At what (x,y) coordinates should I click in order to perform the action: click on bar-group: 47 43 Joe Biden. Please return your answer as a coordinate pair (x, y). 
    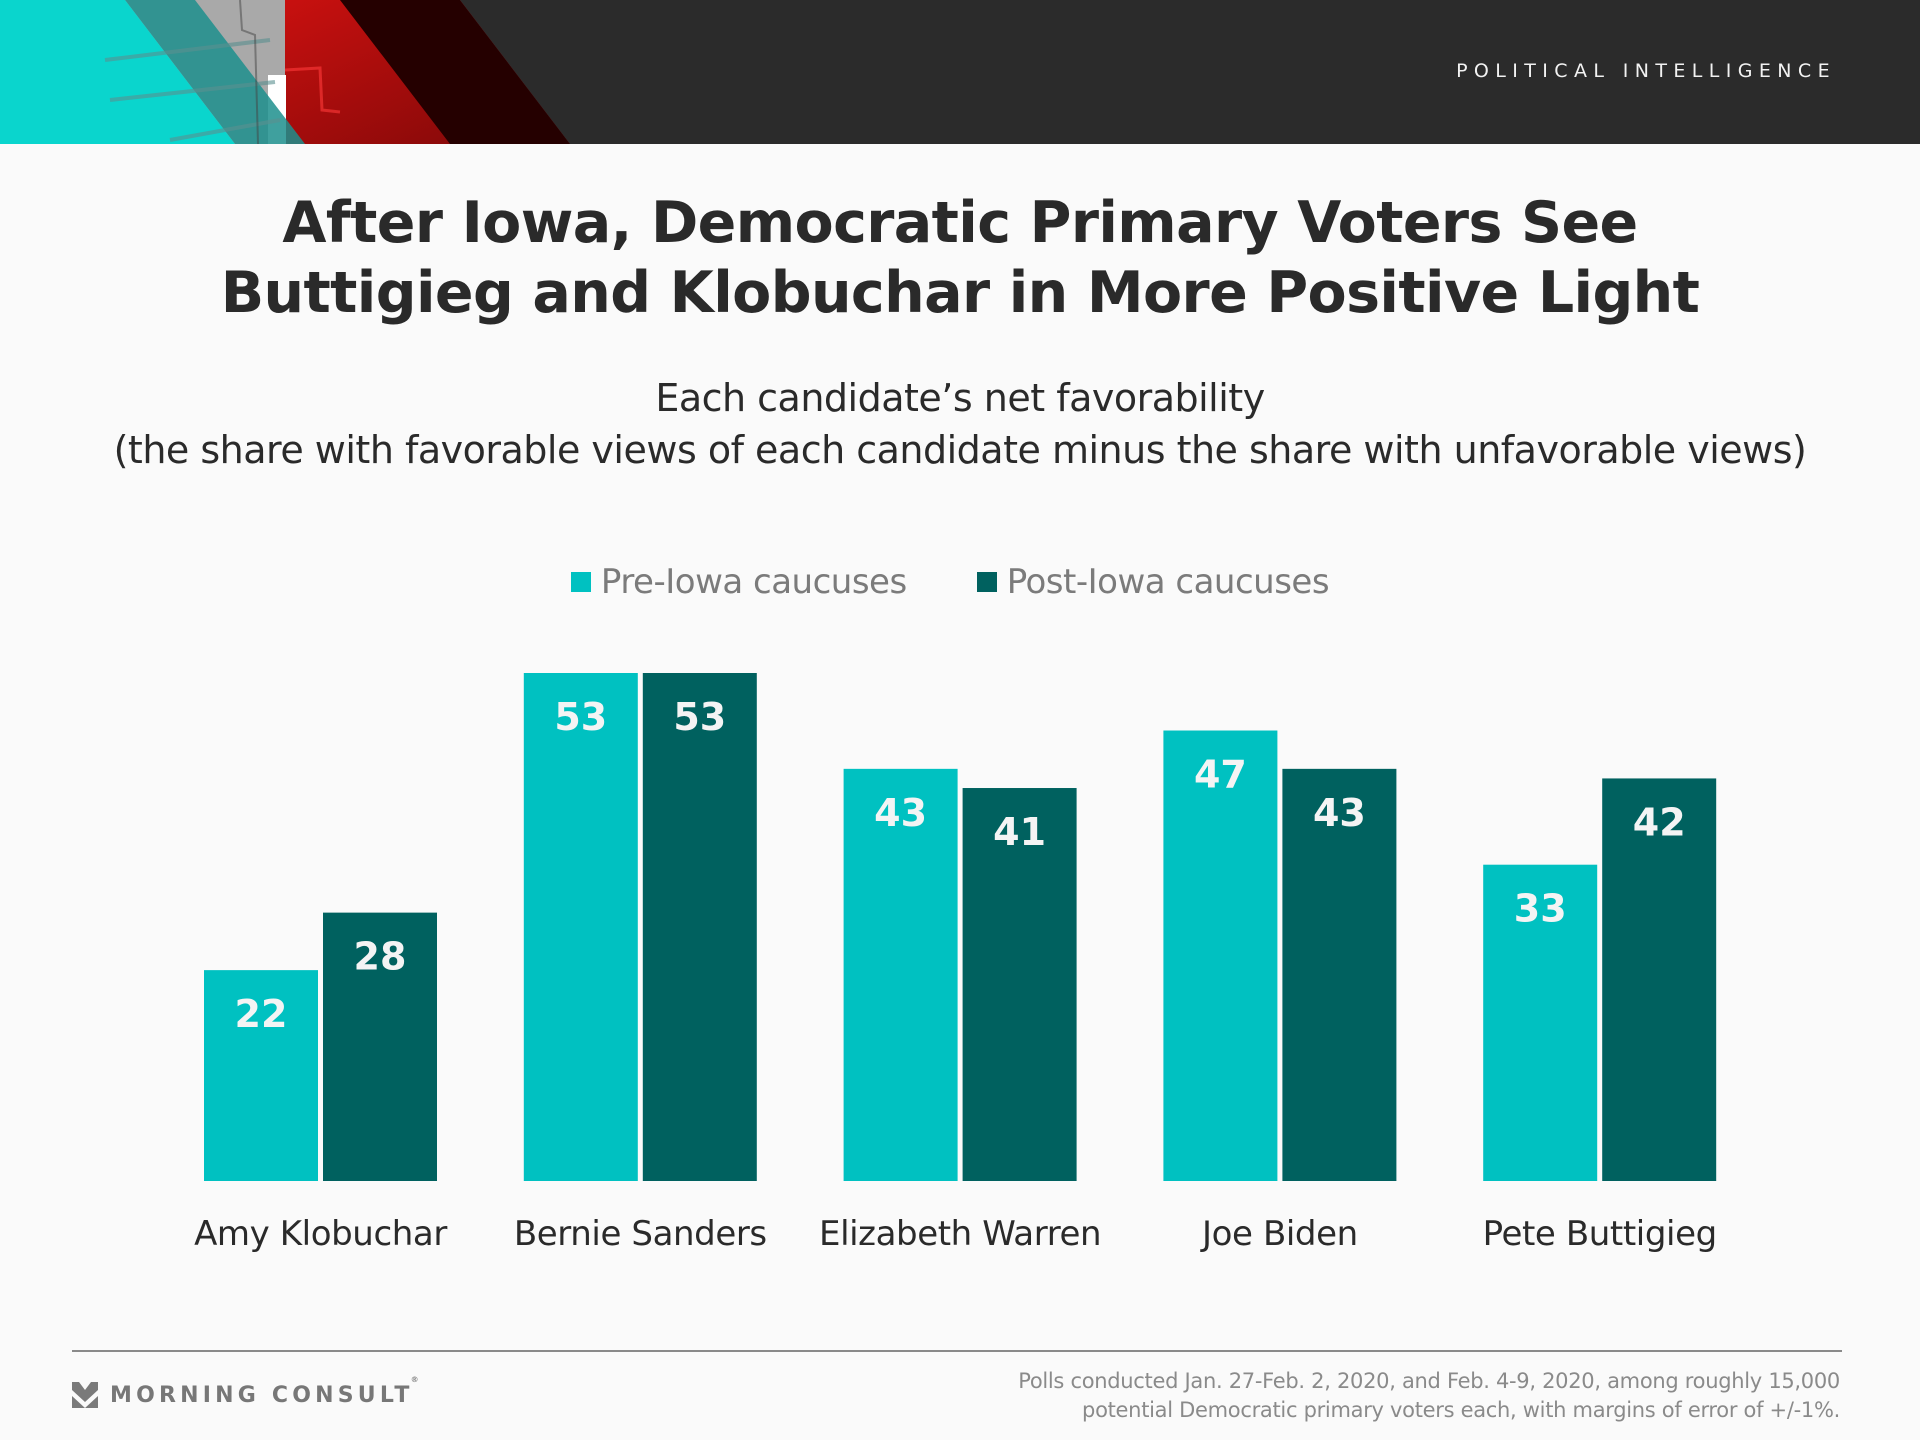
    Looking at the image, I should click on (1280, 992).